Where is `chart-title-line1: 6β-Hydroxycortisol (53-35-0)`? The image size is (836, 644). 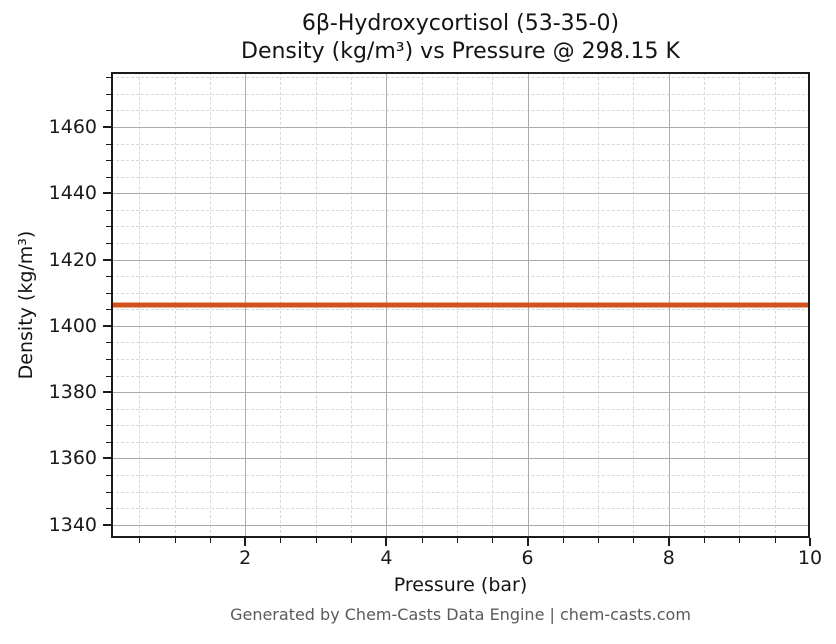 chart-title-line1: 6β-Hydroxycortisol (53-35-0) is located at coordinates (460, 23).